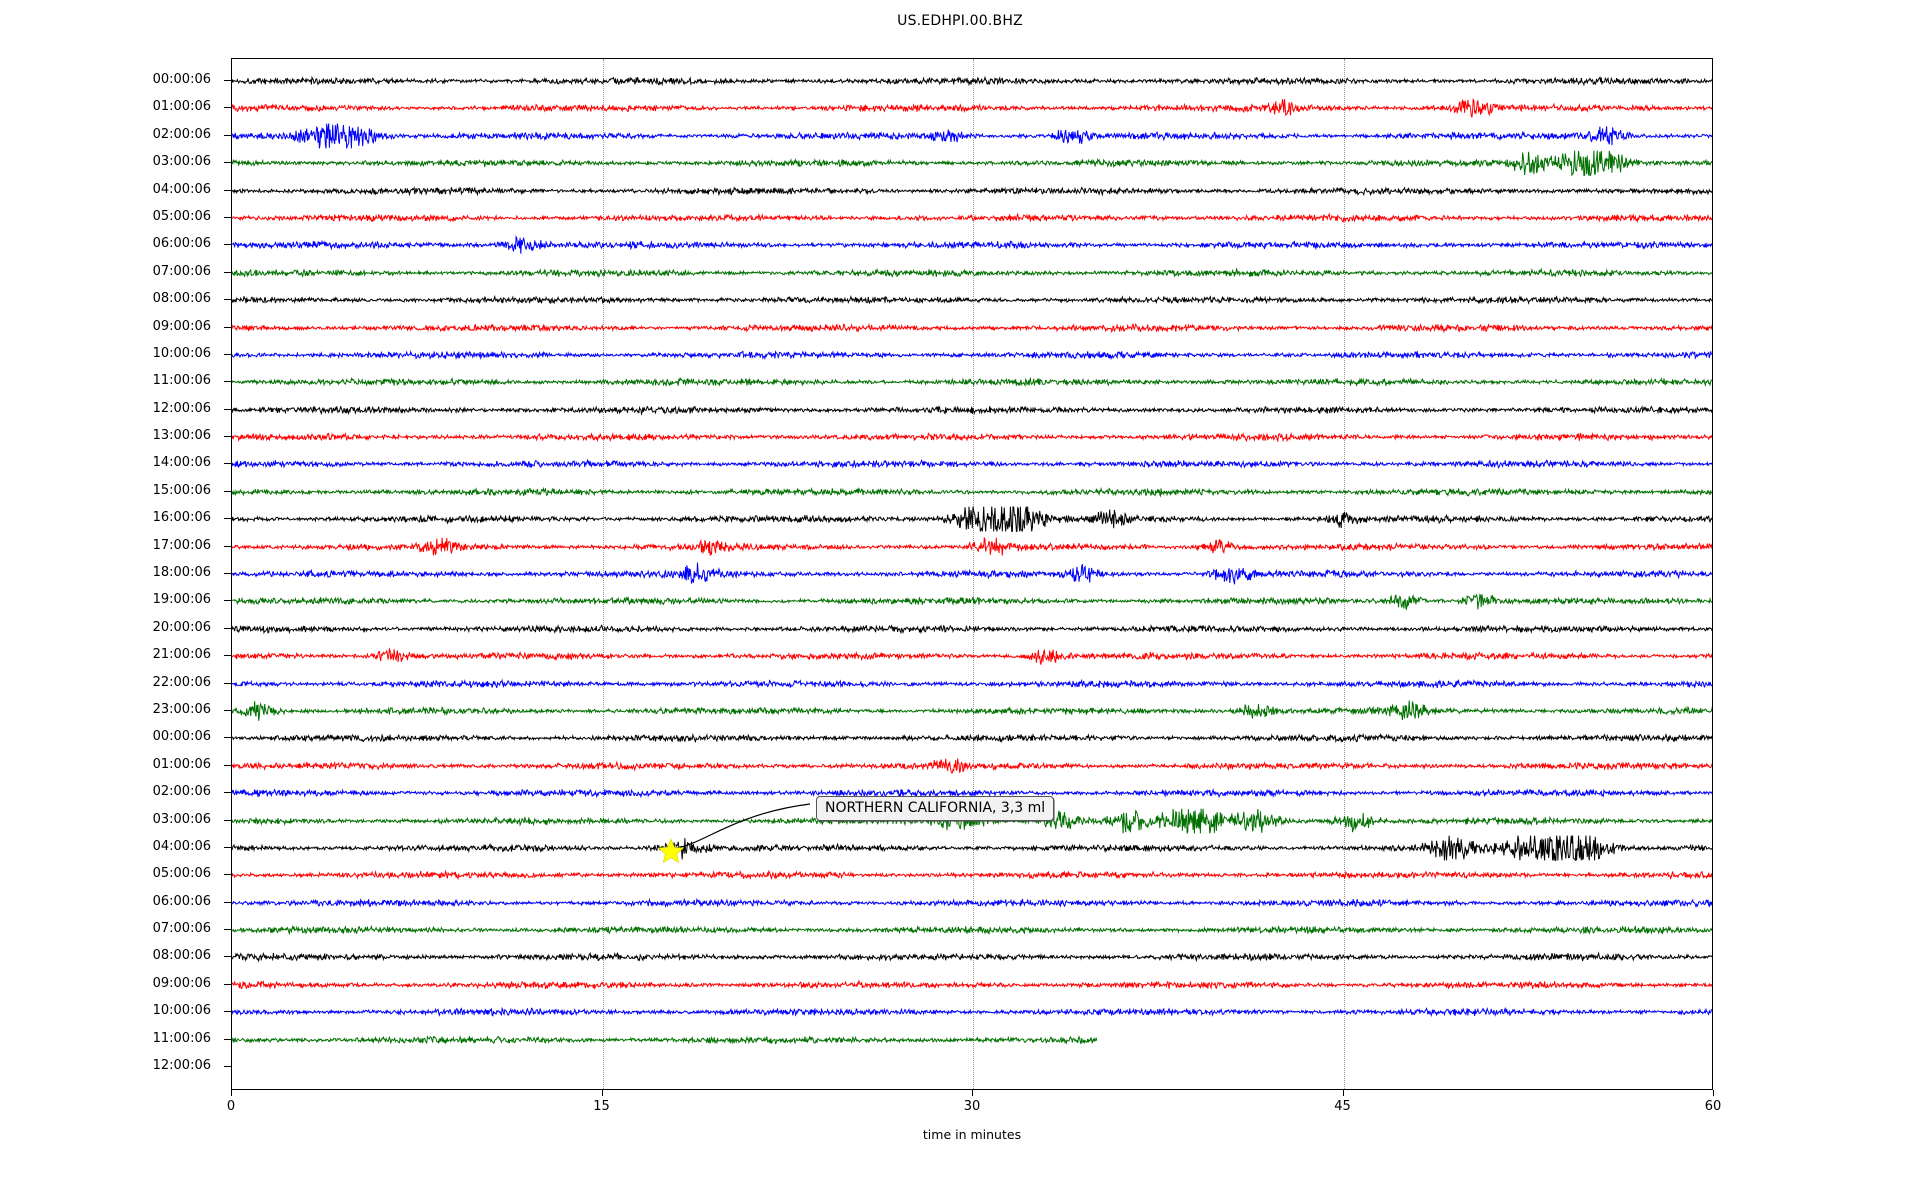  I want to click on y-axis-tick-label: 16:00:06, so click(181, 518).